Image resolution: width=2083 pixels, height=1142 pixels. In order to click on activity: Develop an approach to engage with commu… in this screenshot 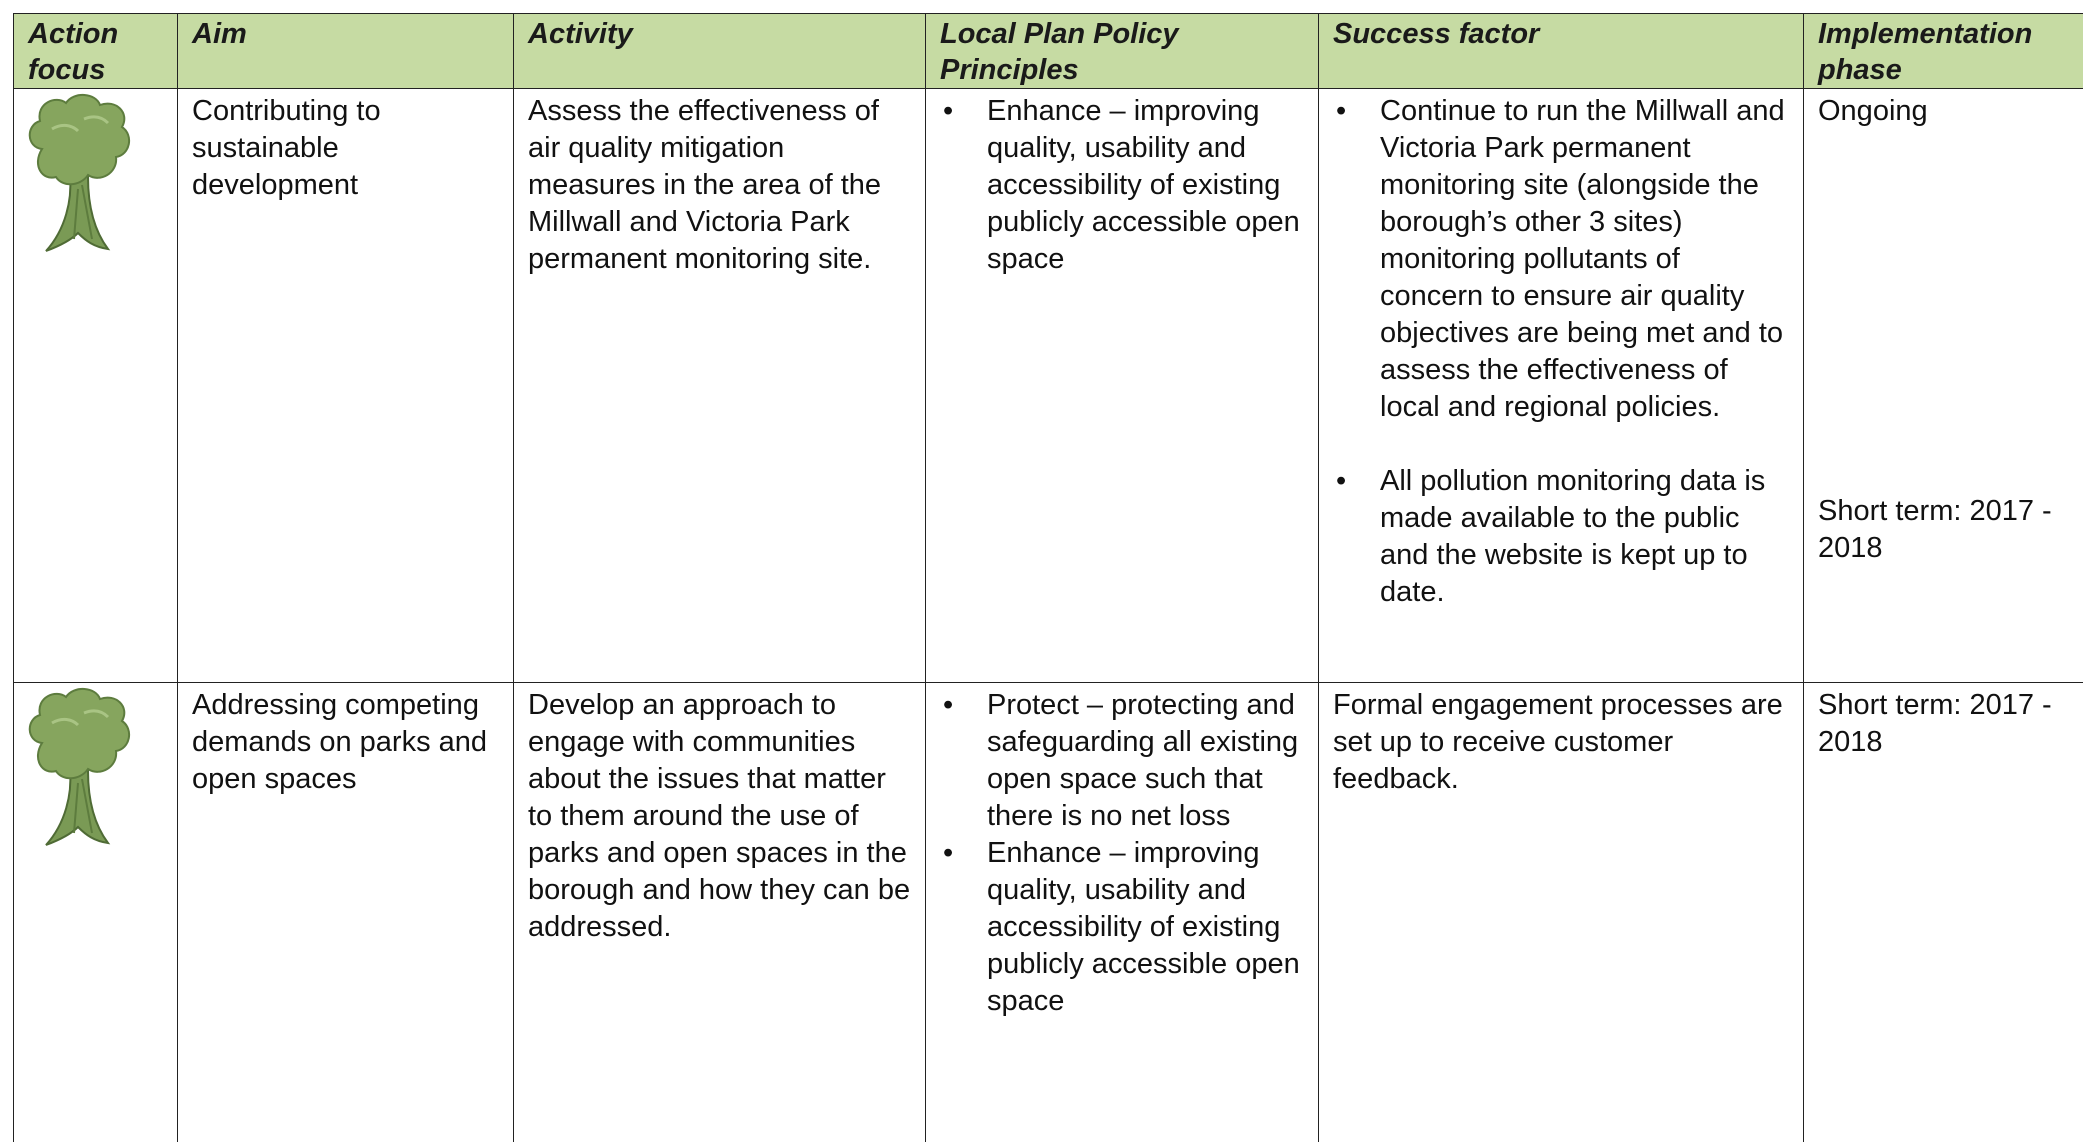, I will do `click(719, 912)`.